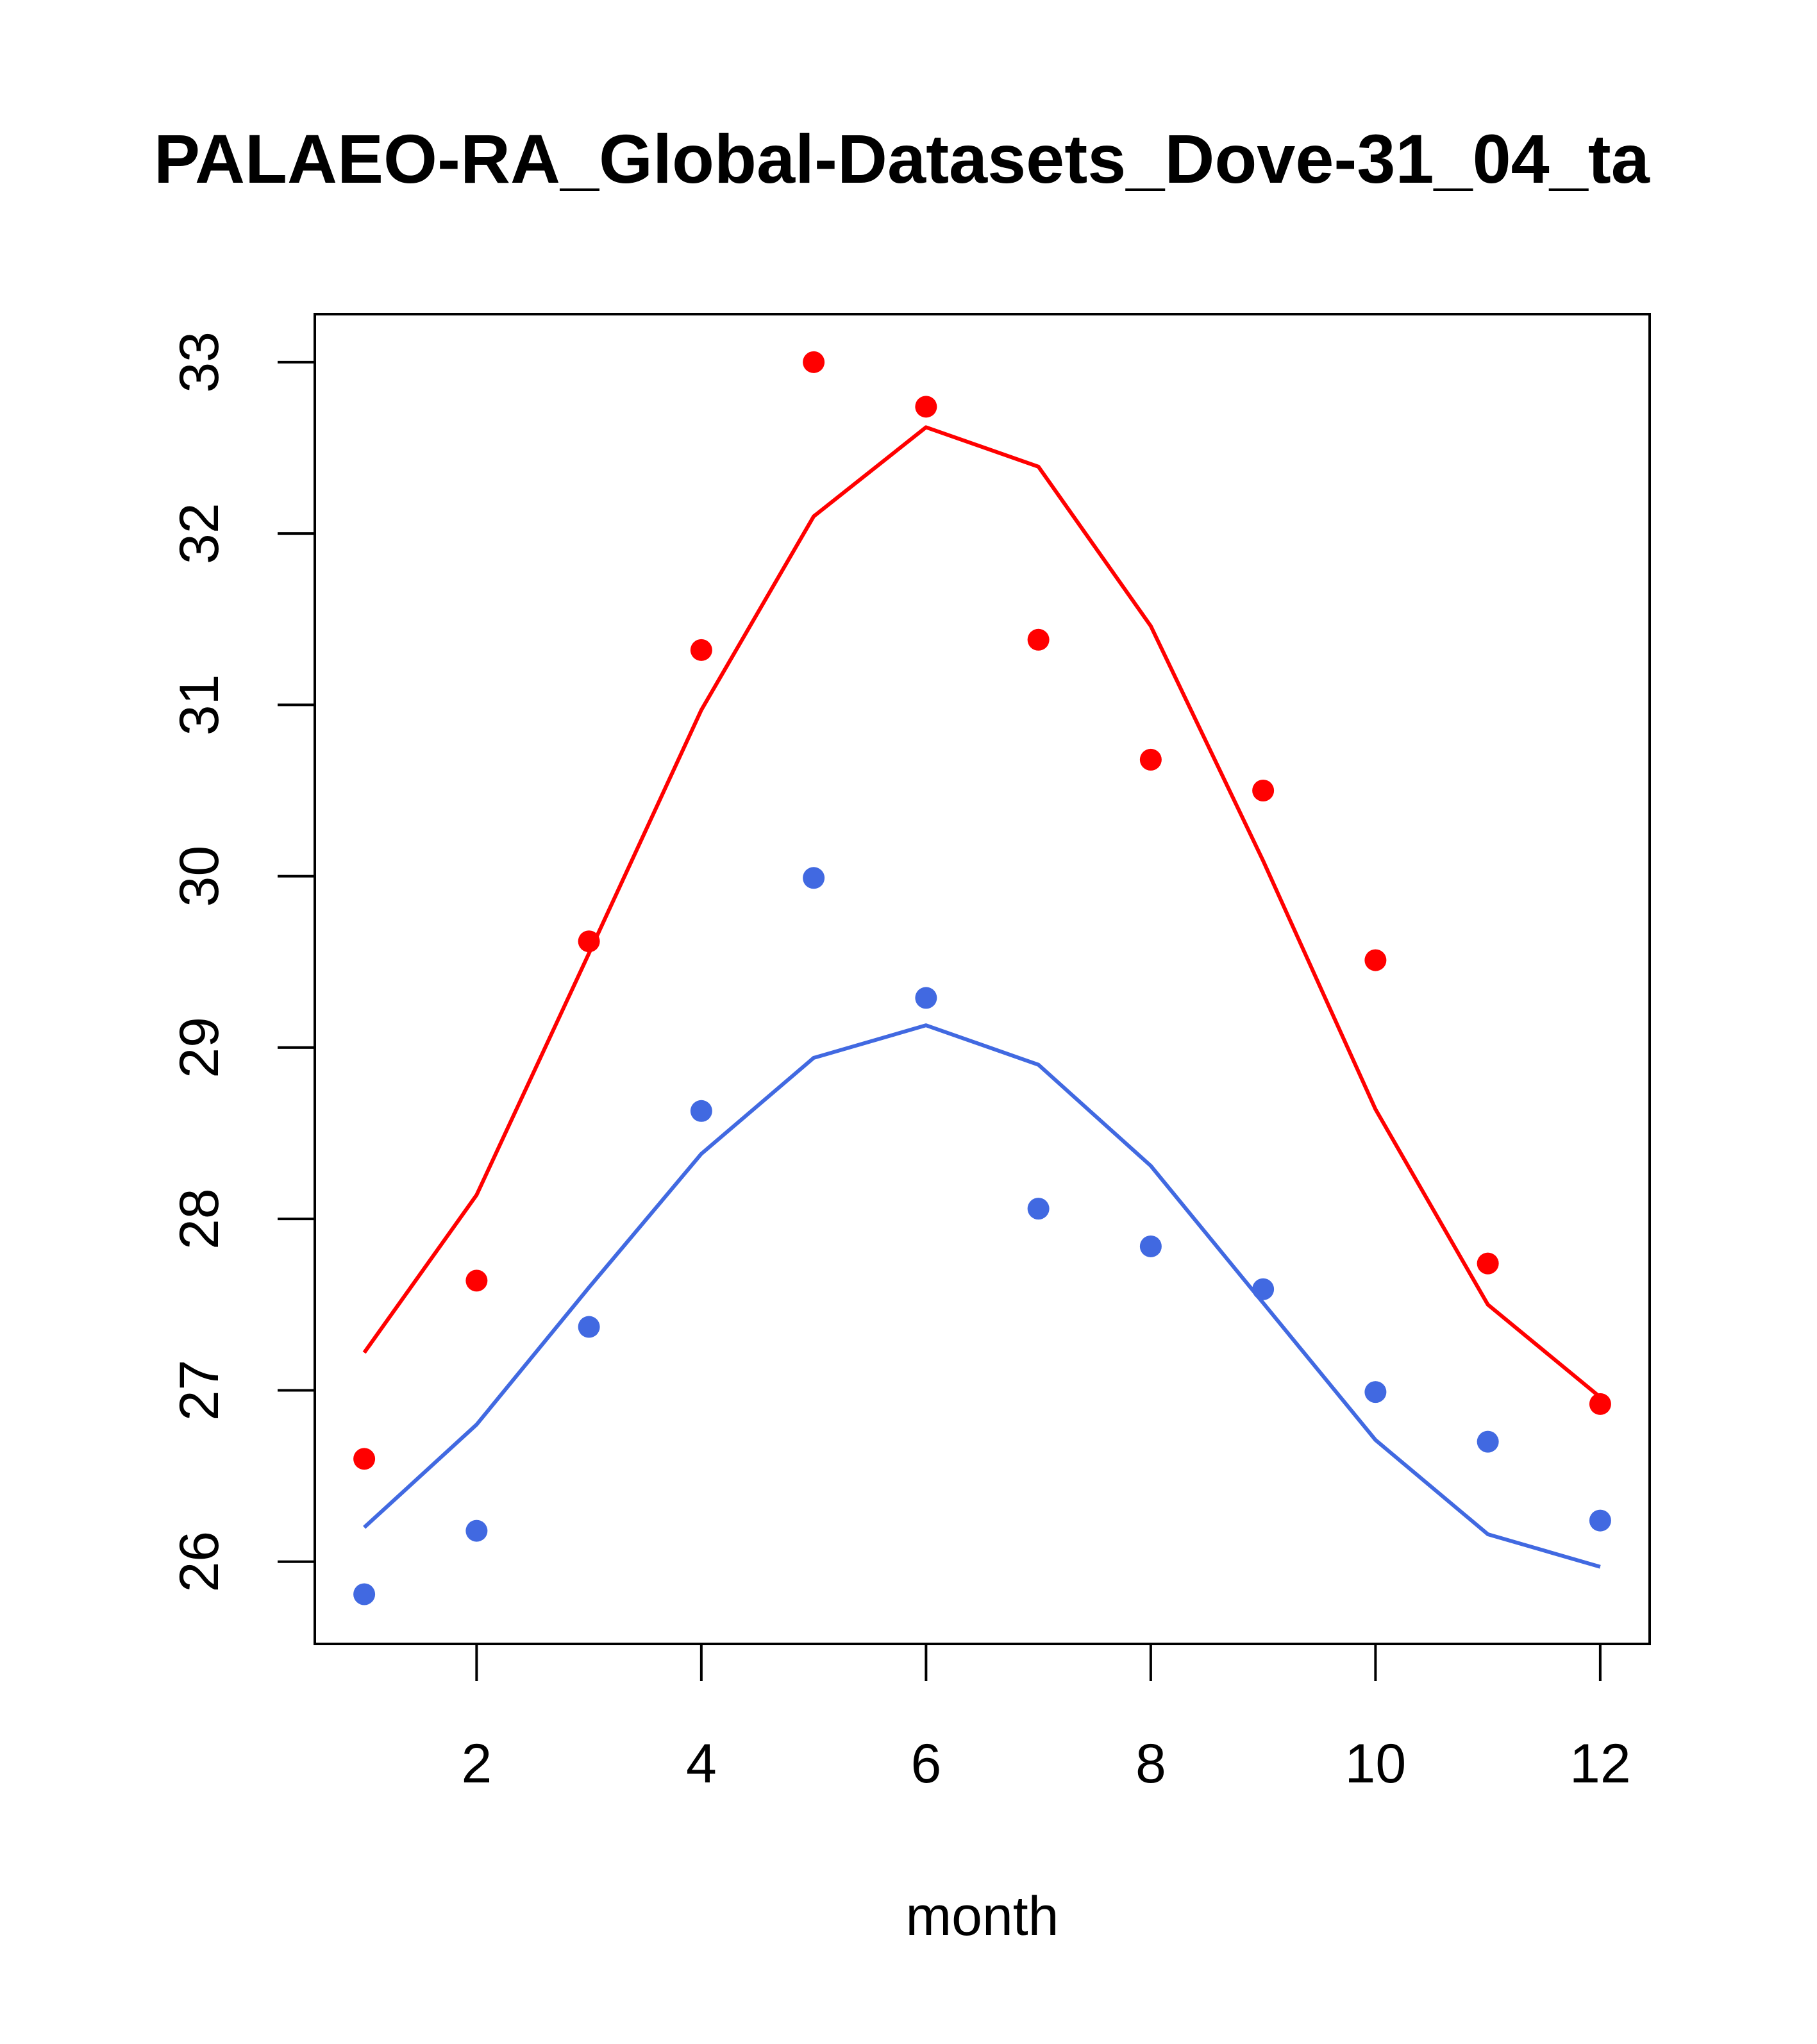  What do you see at coordinates (200, 1390) in the screenshot?
I see `y-tick-label: 27` at bounding box center [200, 1390].